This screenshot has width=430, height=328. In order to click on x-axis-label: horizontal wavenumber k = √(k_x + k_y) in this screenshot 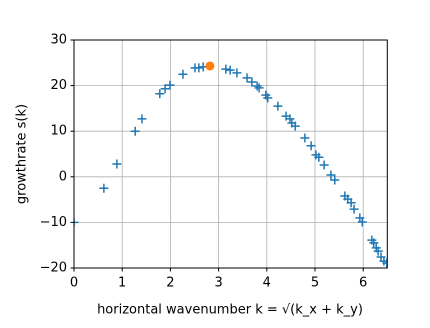, I will do `click(230, 310)`.